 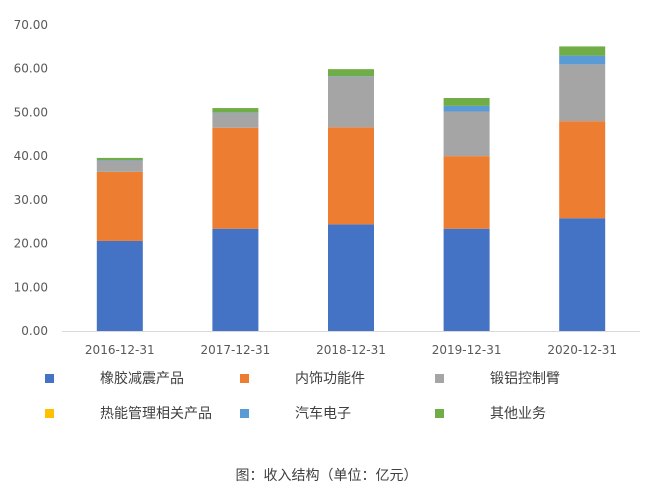 What do you see at coordinates (582, 350) in the screenshot?
I see `x-tick-label: 2020-12-31` at bounding box center [582, 350].